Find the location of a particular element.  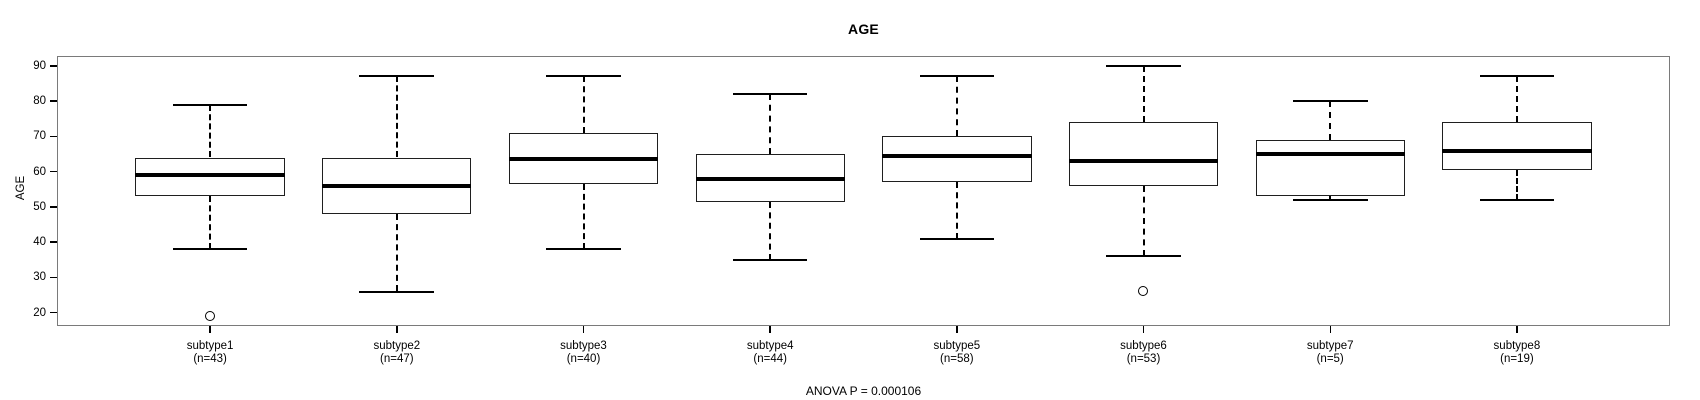

y-tick-label: 20 is located at coordinates (39, 312).